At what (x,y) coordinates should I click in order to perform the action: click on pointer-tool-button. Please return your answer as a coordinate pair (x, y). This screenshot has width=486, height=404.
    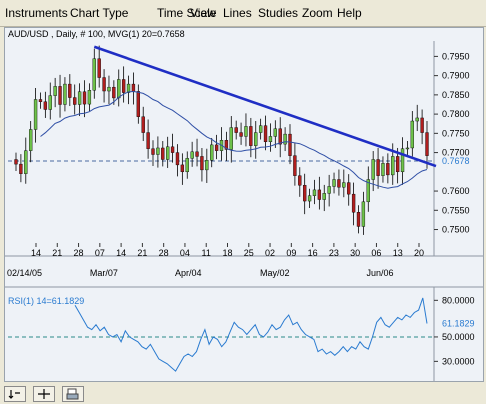
    Looking at the image, I should click on (15, 394).